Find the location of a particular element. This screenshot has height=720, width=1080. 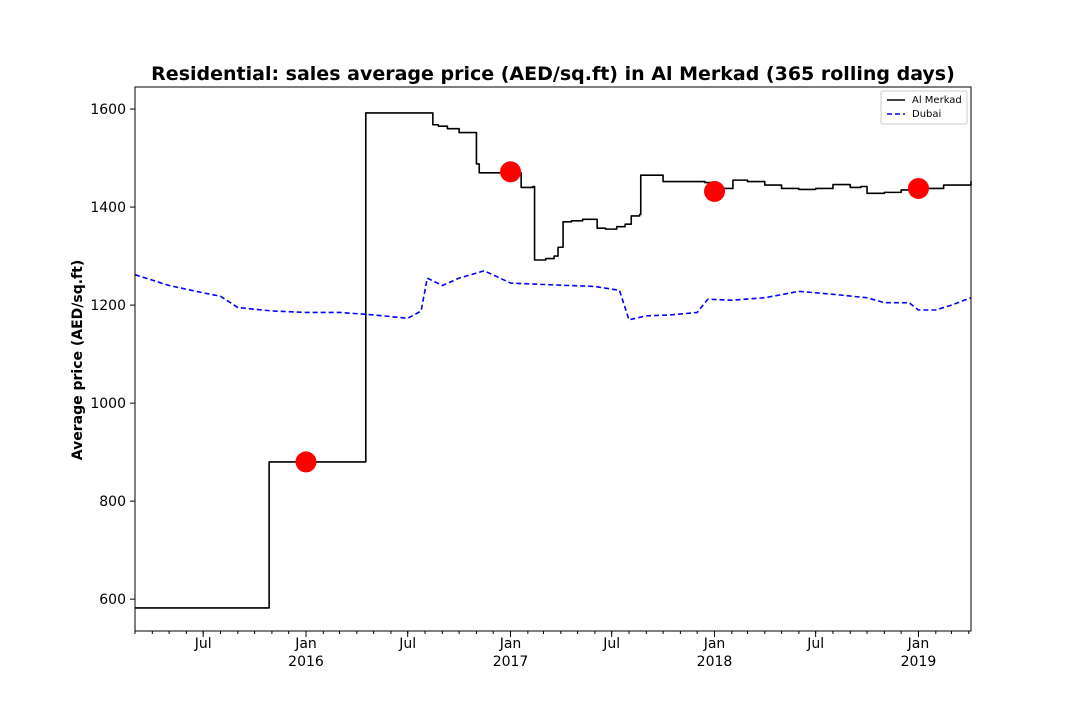

y-tick-label: 800 is located at coordinates (112, 502).